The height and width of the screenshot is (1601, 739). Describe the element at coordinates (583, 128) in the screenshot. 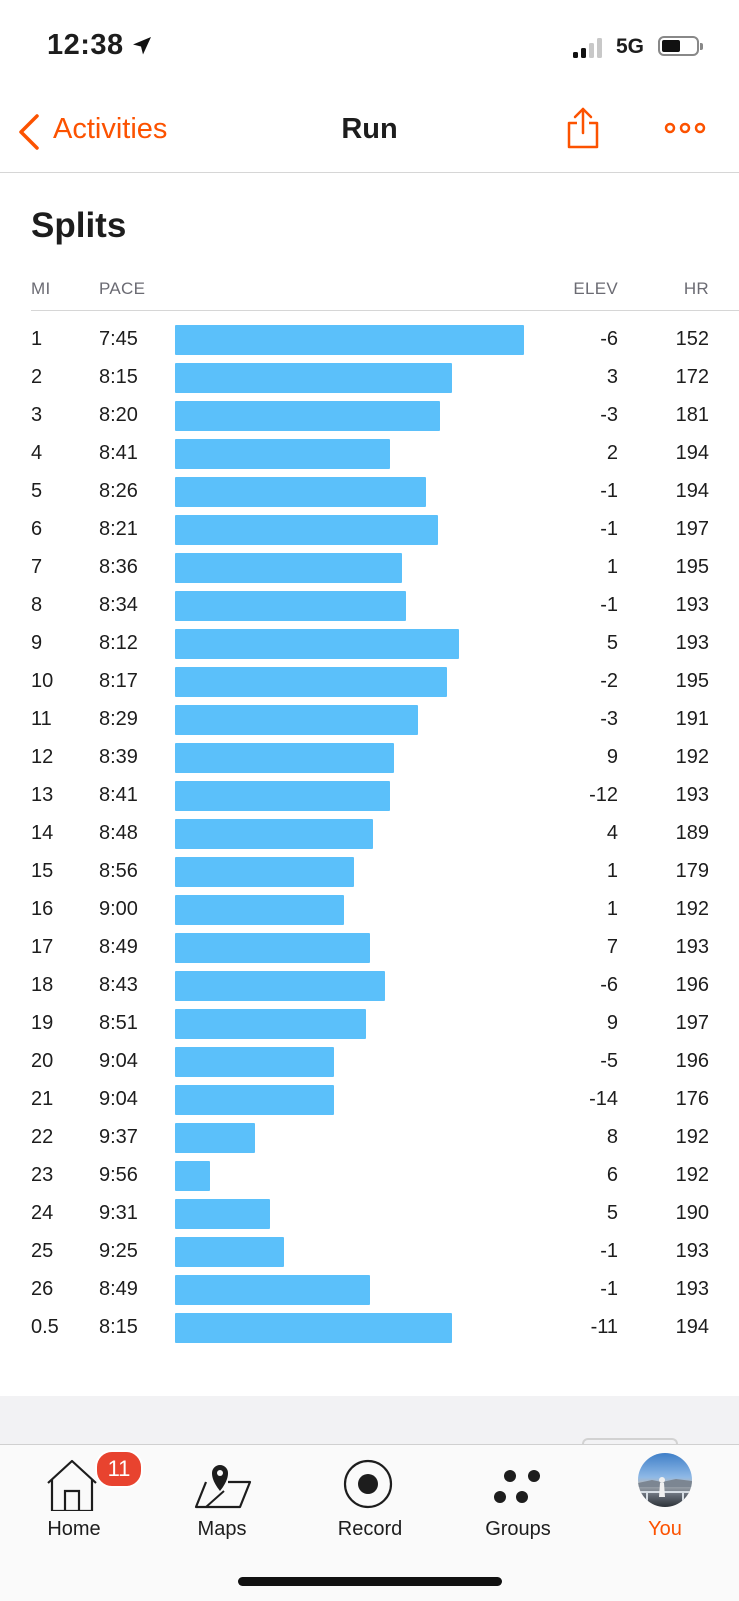

I see `share-icon` at that location.